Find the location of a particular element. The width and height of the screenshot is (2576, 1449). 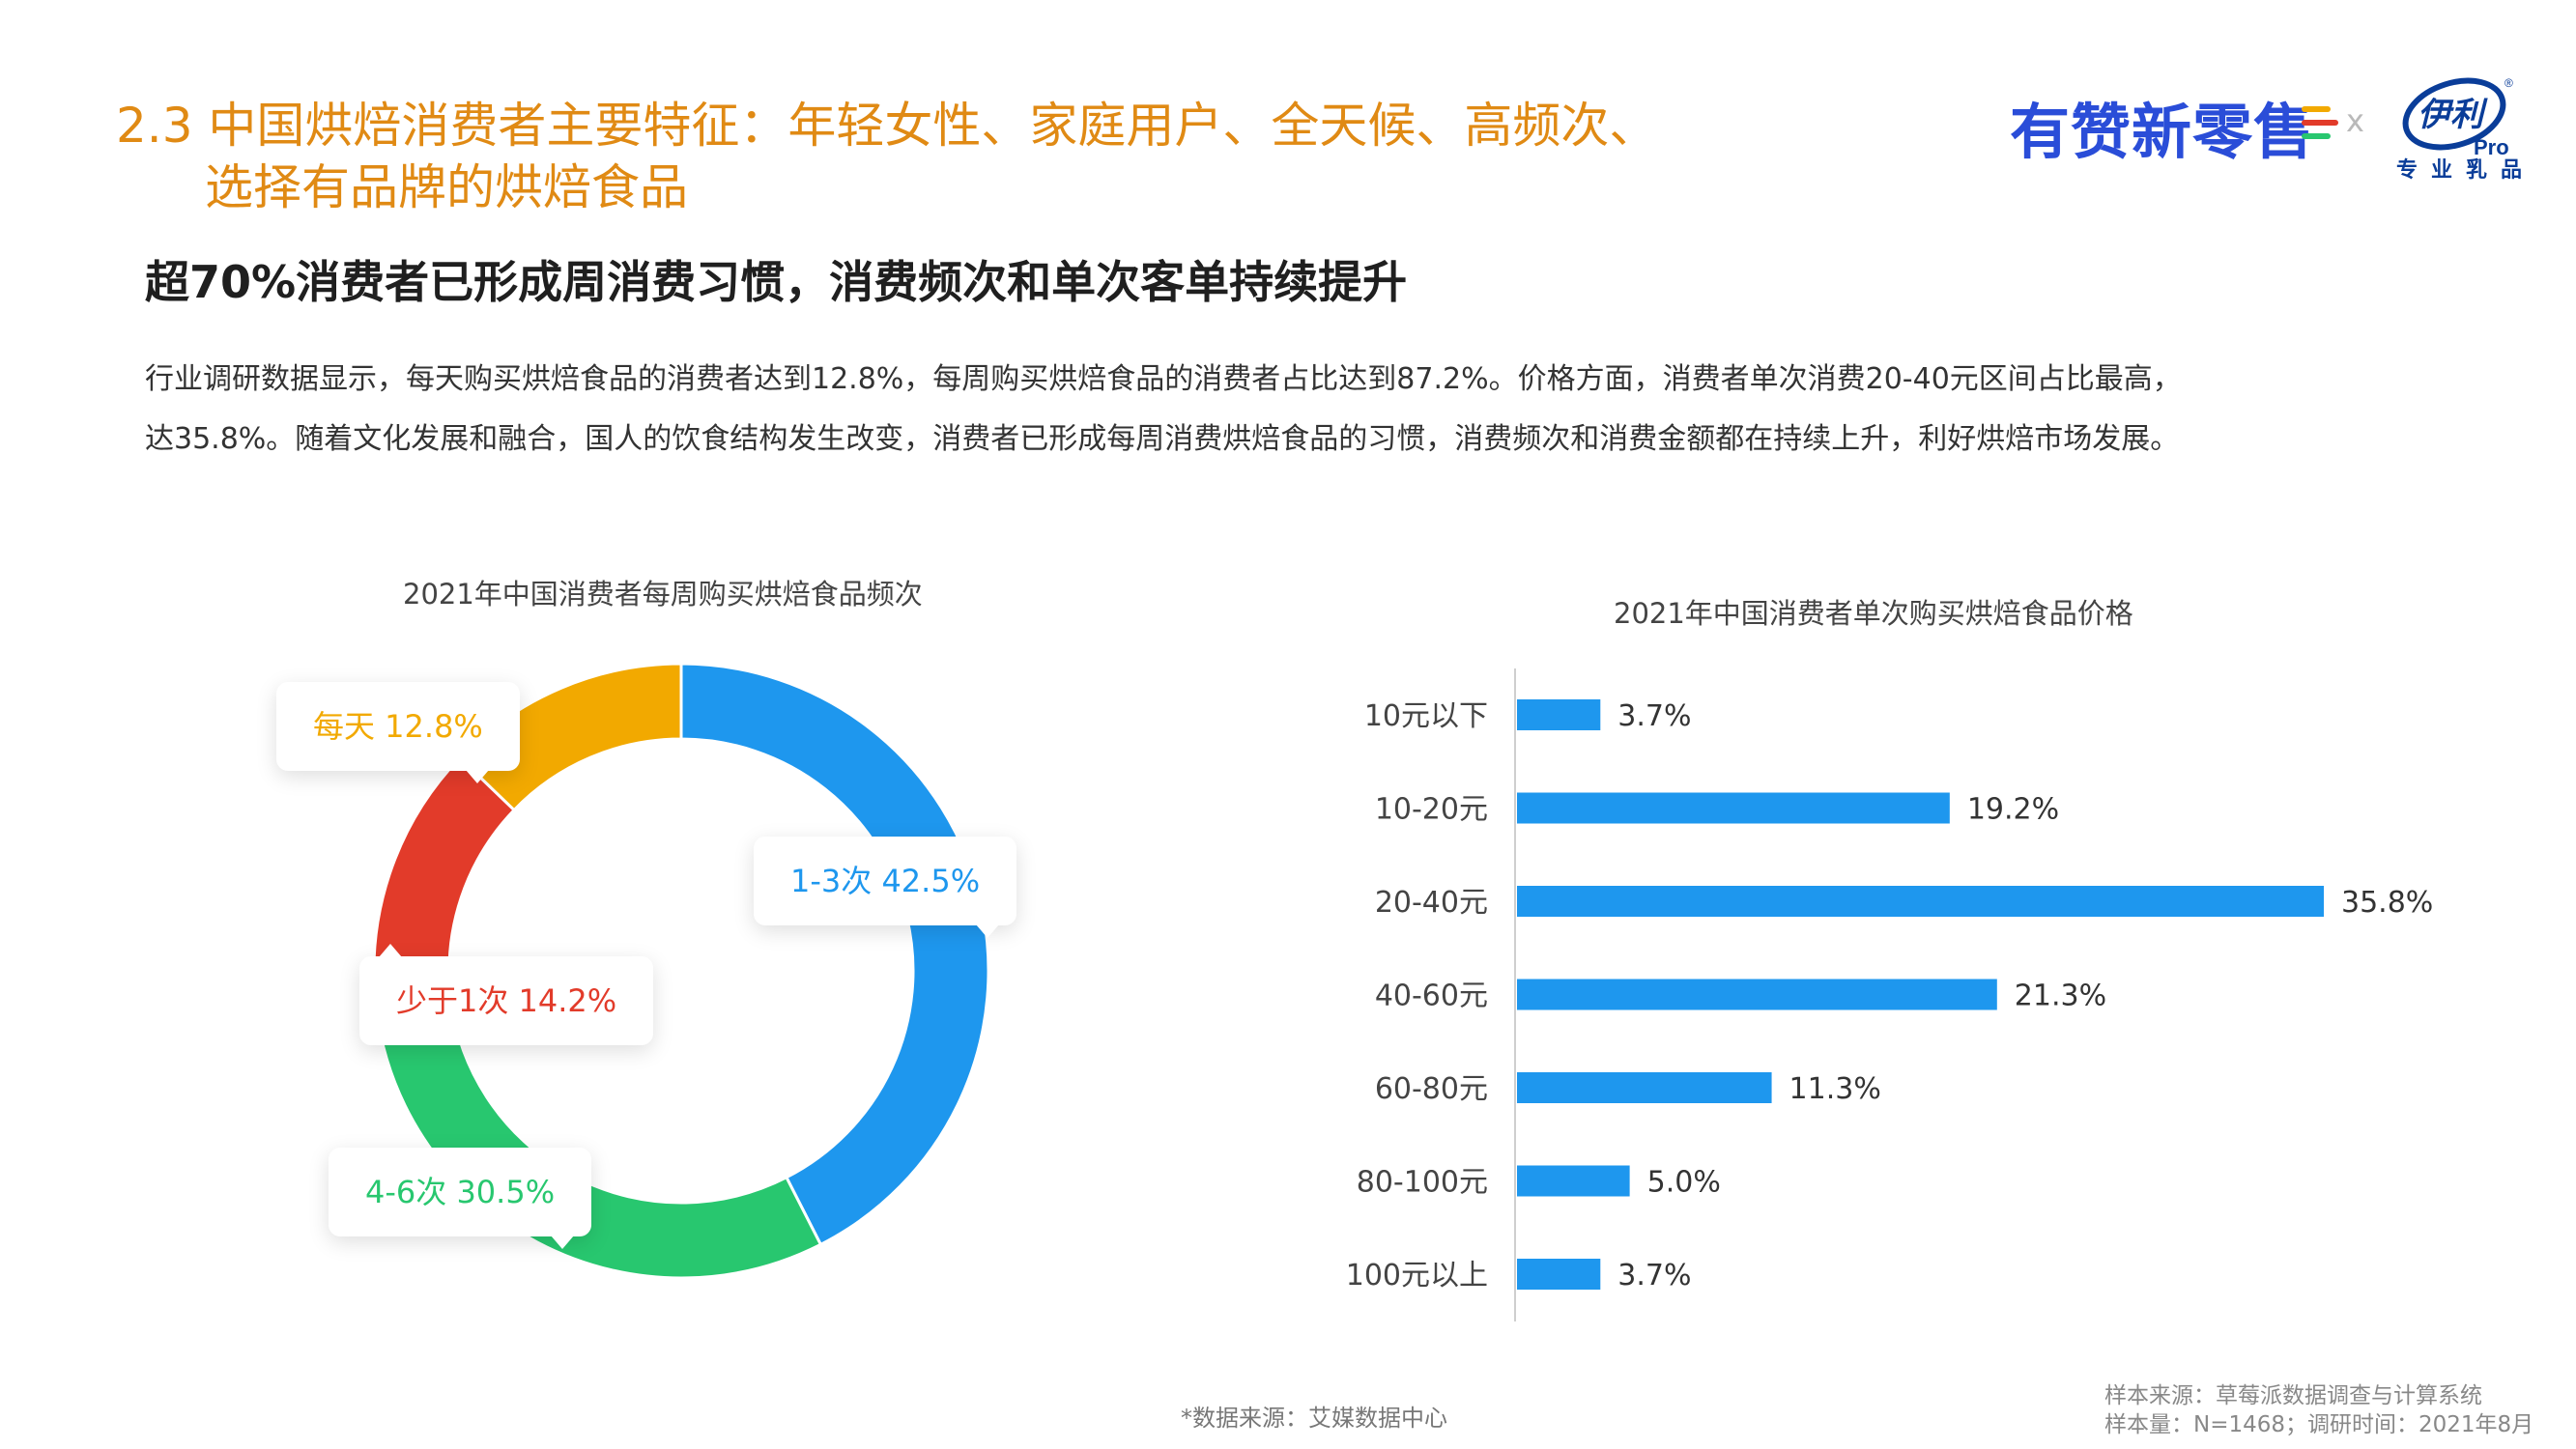

brand-logos: 有赞新零售 x 伊利 Pro ® 专业乳品 is located at coordinates (2281, 133).